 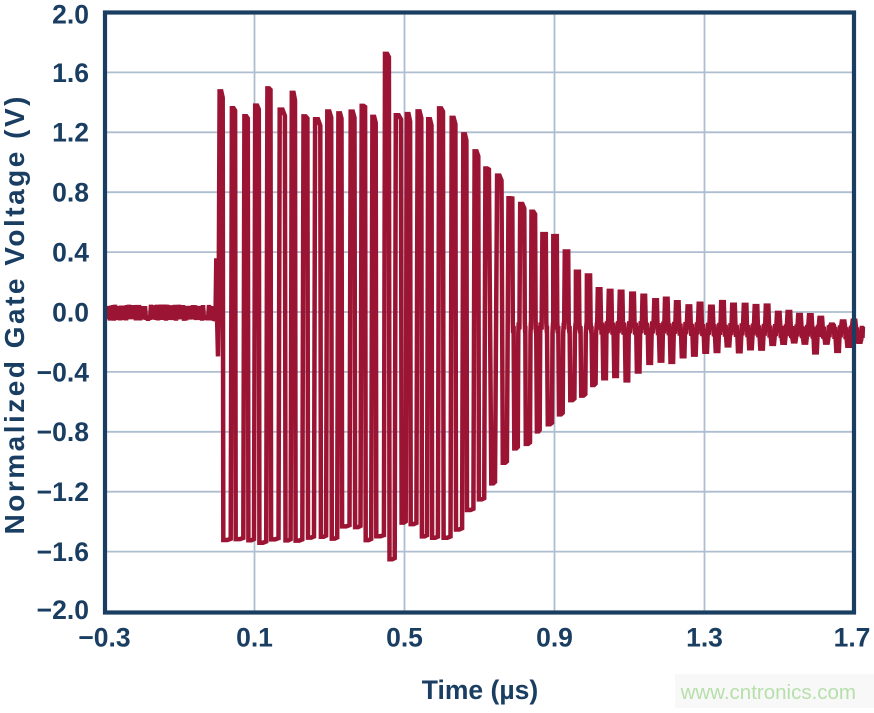 What do you see at coordinates (70, 73) in the screenshot?
I see `svg-text: 1.6` at bounding box center [70, 73].